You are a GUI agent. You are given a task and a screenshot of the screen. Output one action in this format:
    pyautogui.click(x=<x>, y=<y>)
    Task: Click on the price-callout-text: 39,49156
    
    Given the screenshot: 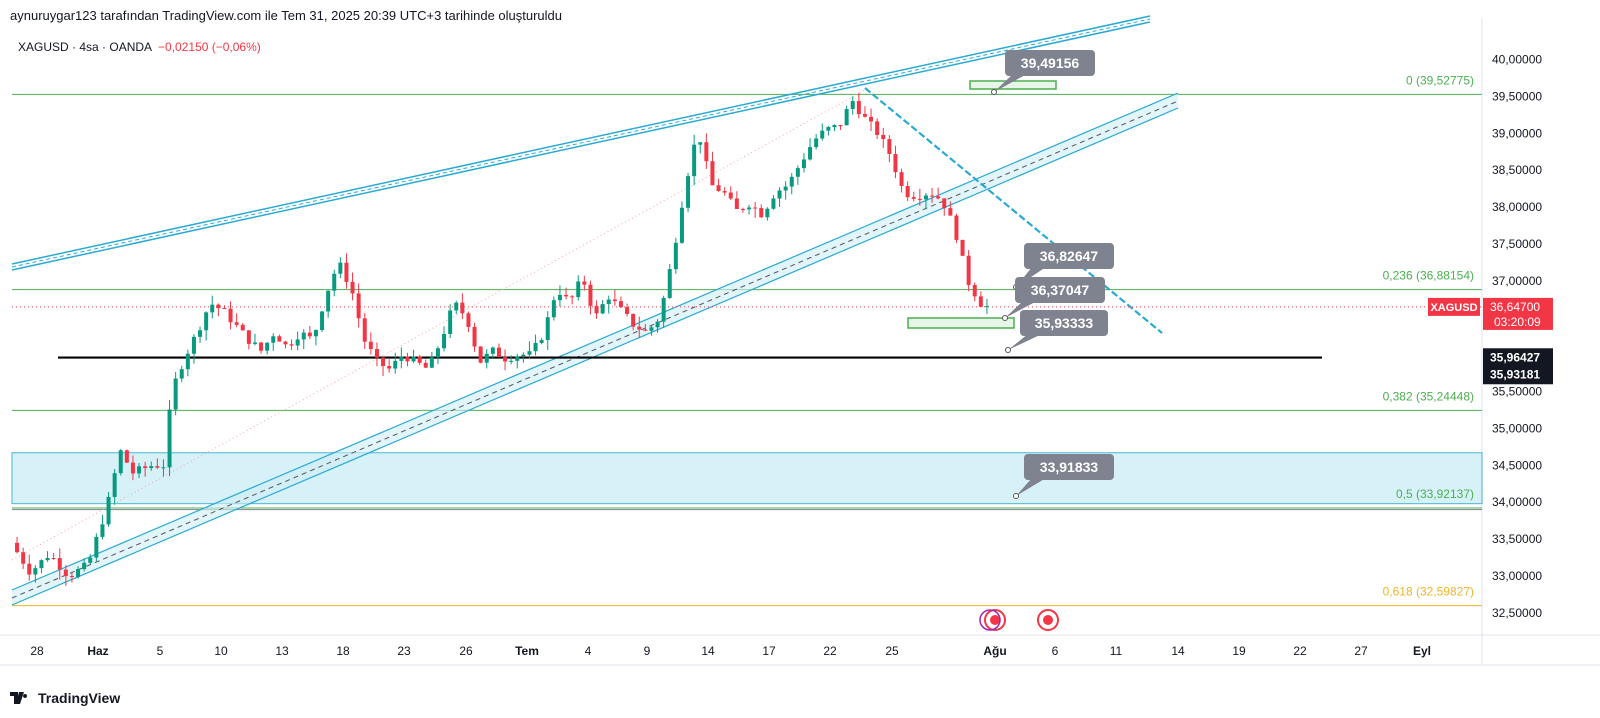 What is the action you would take?
    pyautogui.click(x=1050, y=63)
    